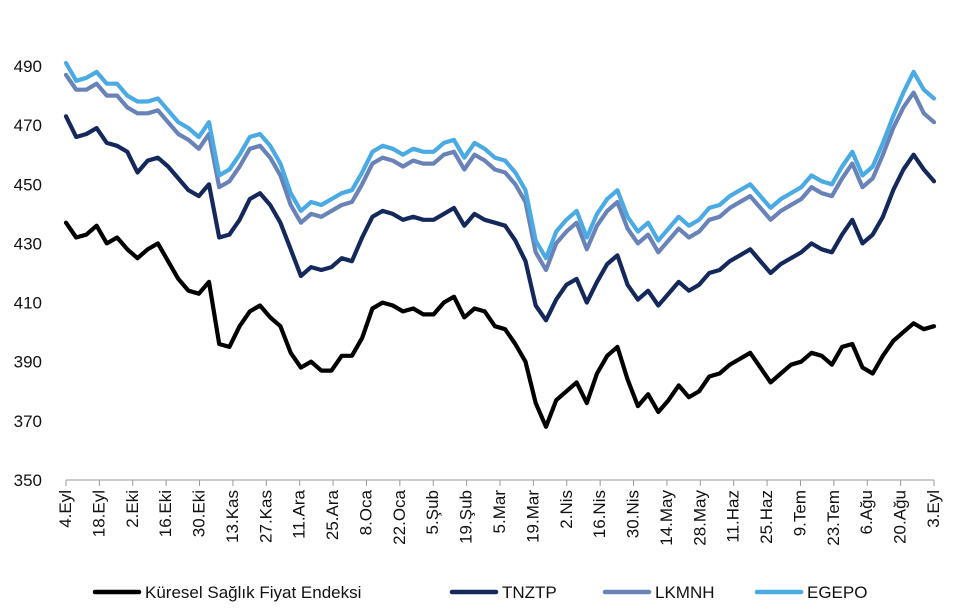 Image resolution: width=960 pixels, height=616 pixels. Describe the element at coordinates (837, 592) in the screenshot. I see `legend-label: EGEPO` at that location.